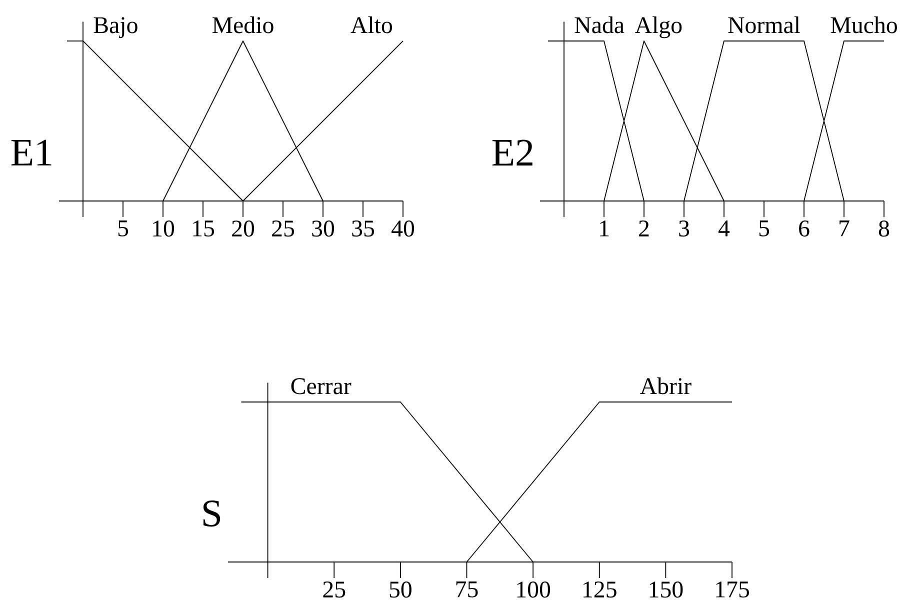  What do you see at coordinates (599, 25) in the screenshot?
I see `legend-label: Nada` at bounding box center [599, 25].